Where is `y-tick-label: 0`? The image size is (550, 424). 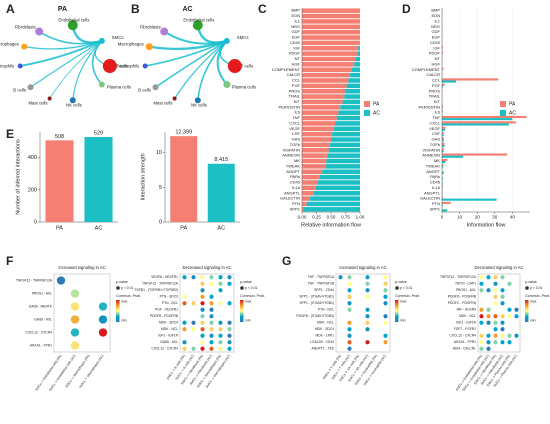 y-tick-label: 0 is located at coordinates (160, 222).